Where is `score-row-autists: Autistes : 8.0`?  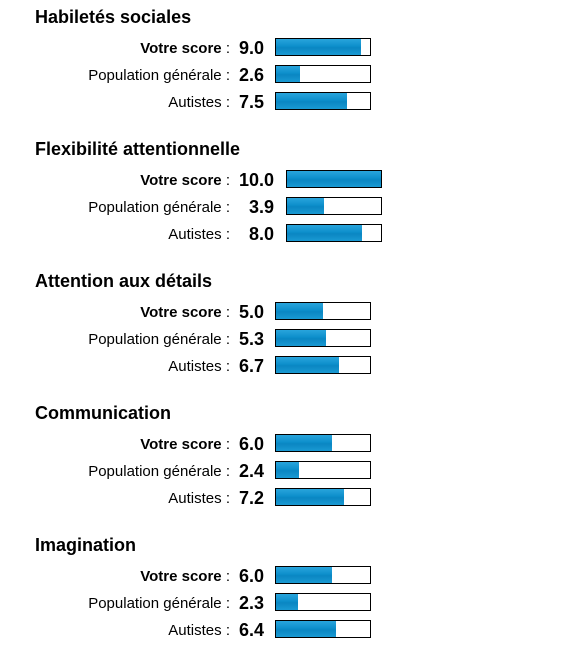 score-row-autists: Autistes : 8.0 is located at coordinates (294, 234).